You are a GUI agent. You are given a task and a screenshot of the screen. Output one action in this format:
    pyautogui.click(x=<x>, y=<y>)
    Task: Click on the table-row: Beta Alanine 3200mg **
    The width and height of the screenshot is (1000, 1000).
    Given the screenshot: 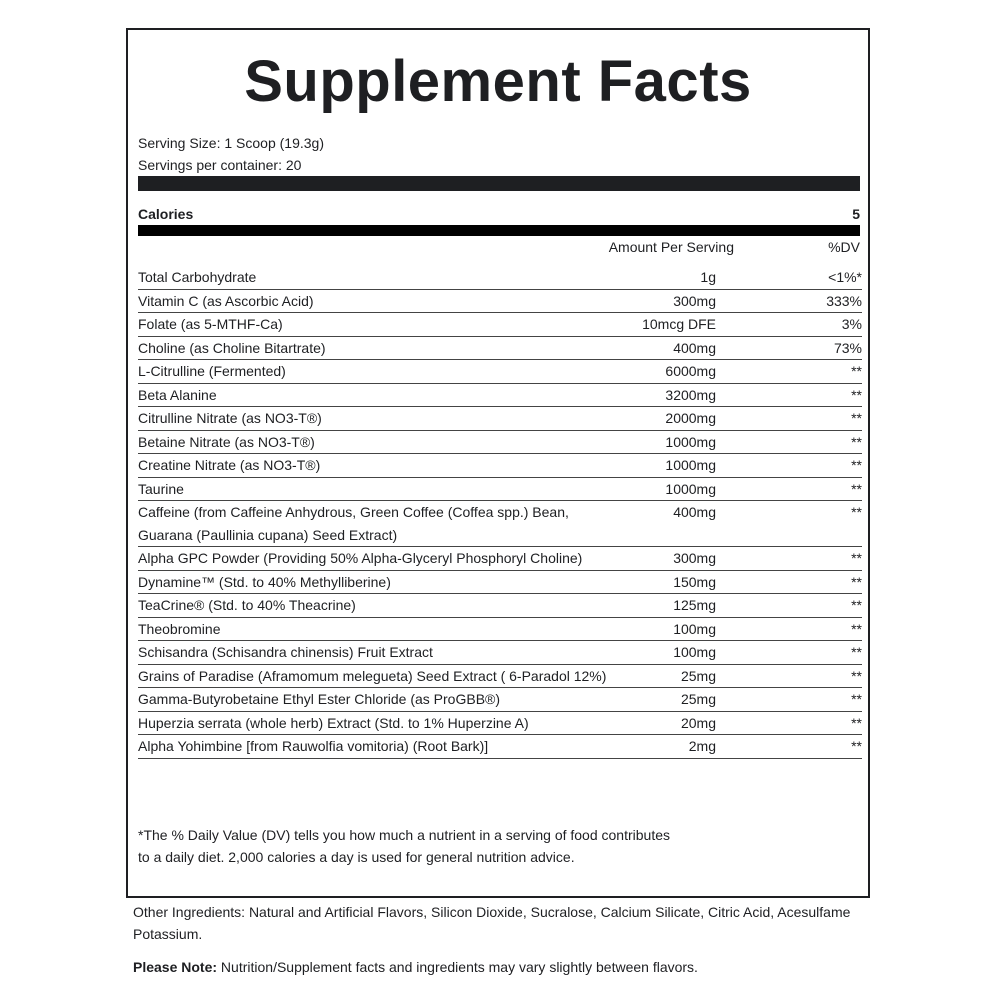 What is the action you would take?
    pyautogui.click(x=500, y=395)
    